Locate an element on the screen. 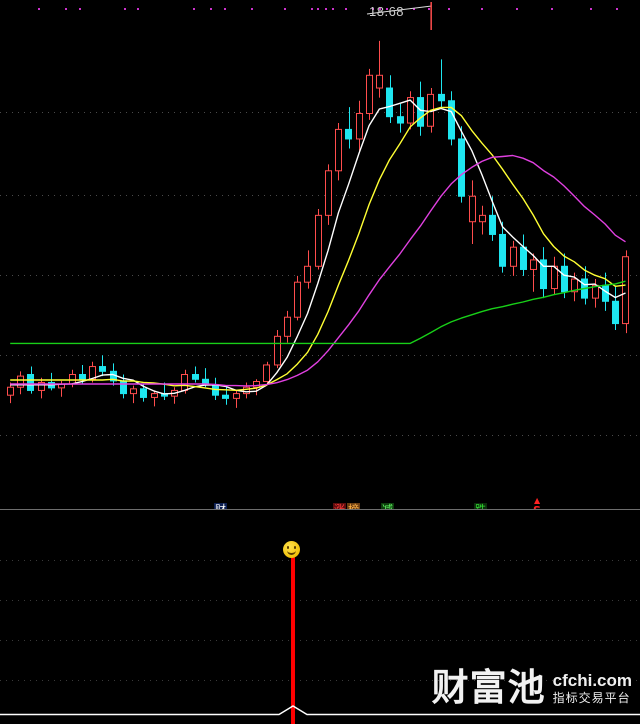  watermark-right: cfchi.com 指标交易平台 is located at coordinates (592, 689).